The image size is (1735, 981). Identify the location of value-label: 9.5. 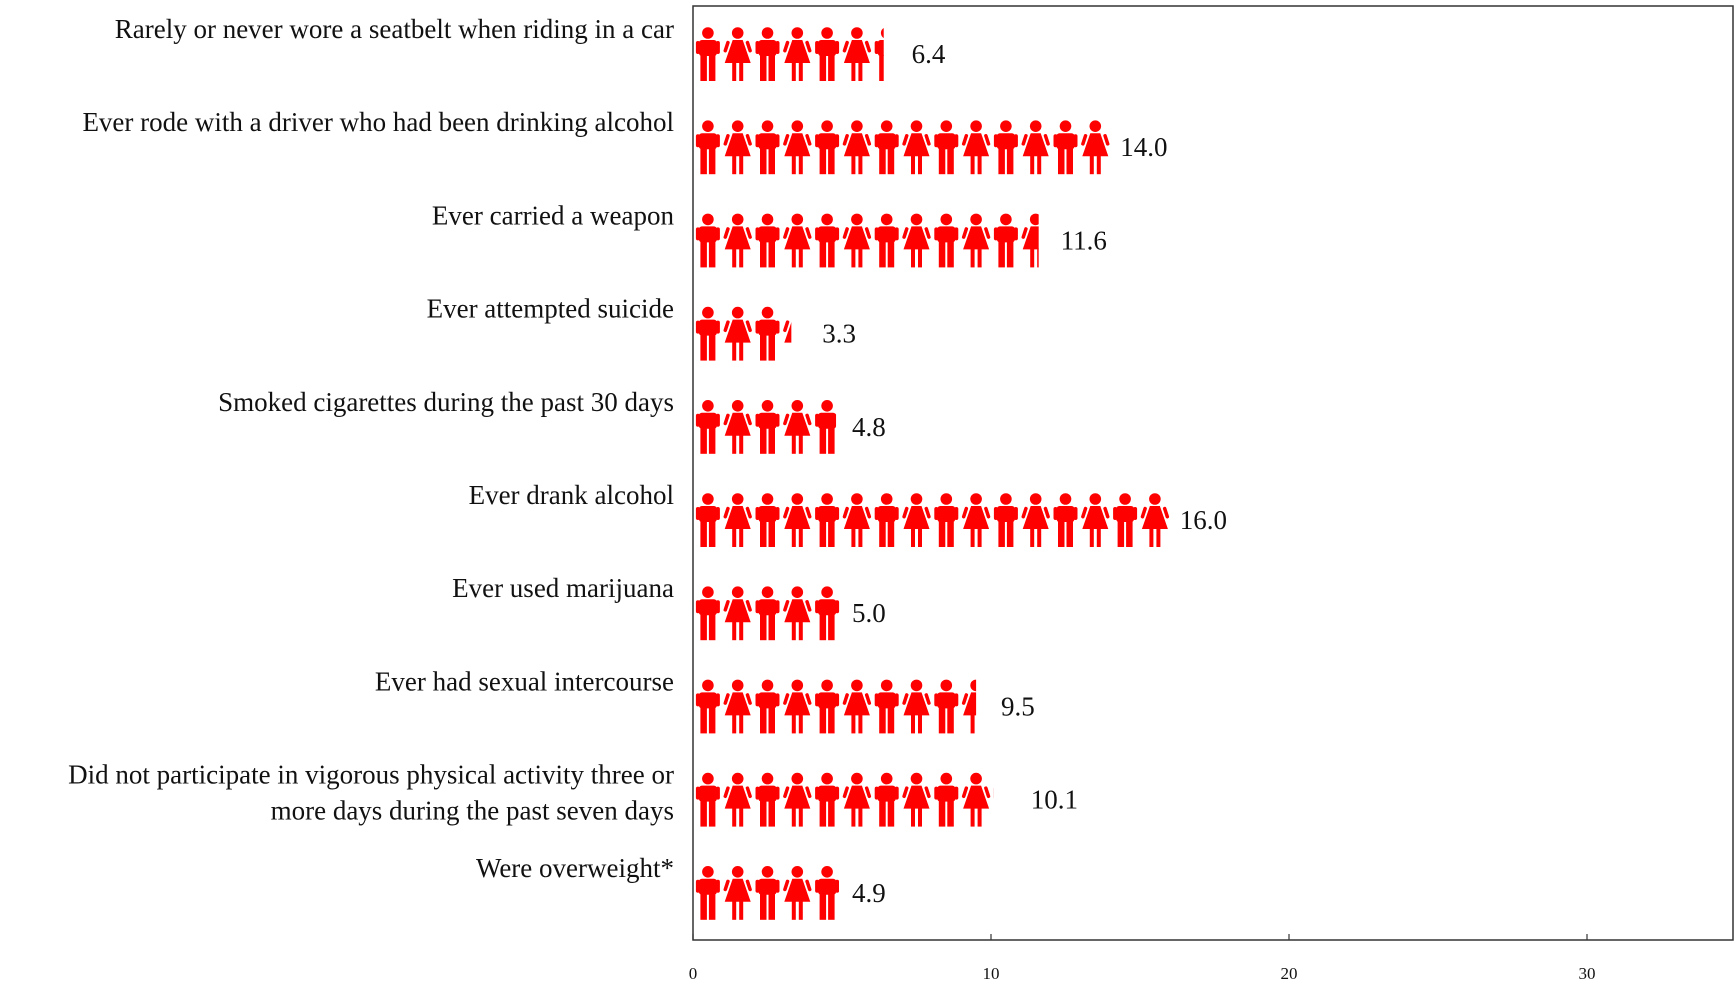
(1018, 706).